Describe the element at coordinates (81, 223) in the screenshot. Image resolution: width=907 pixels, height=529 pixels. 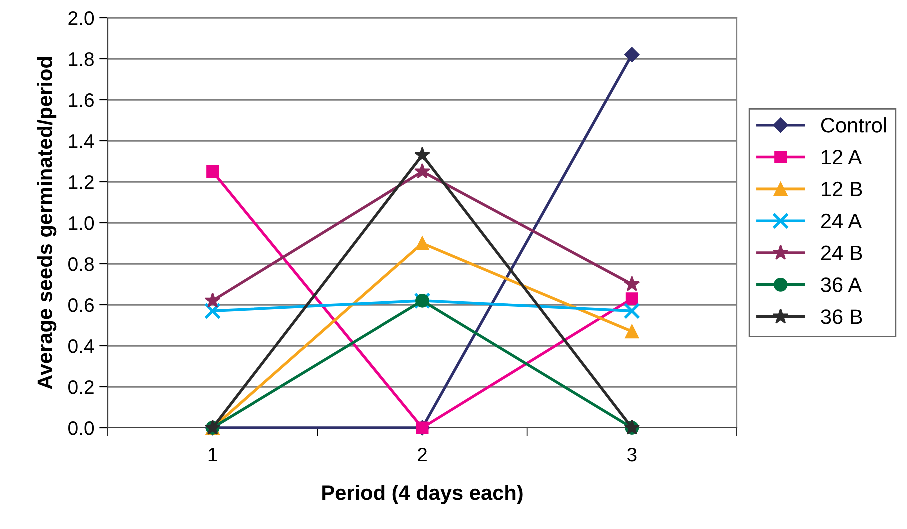
I see `y-tick-label: 1.0` at that location.